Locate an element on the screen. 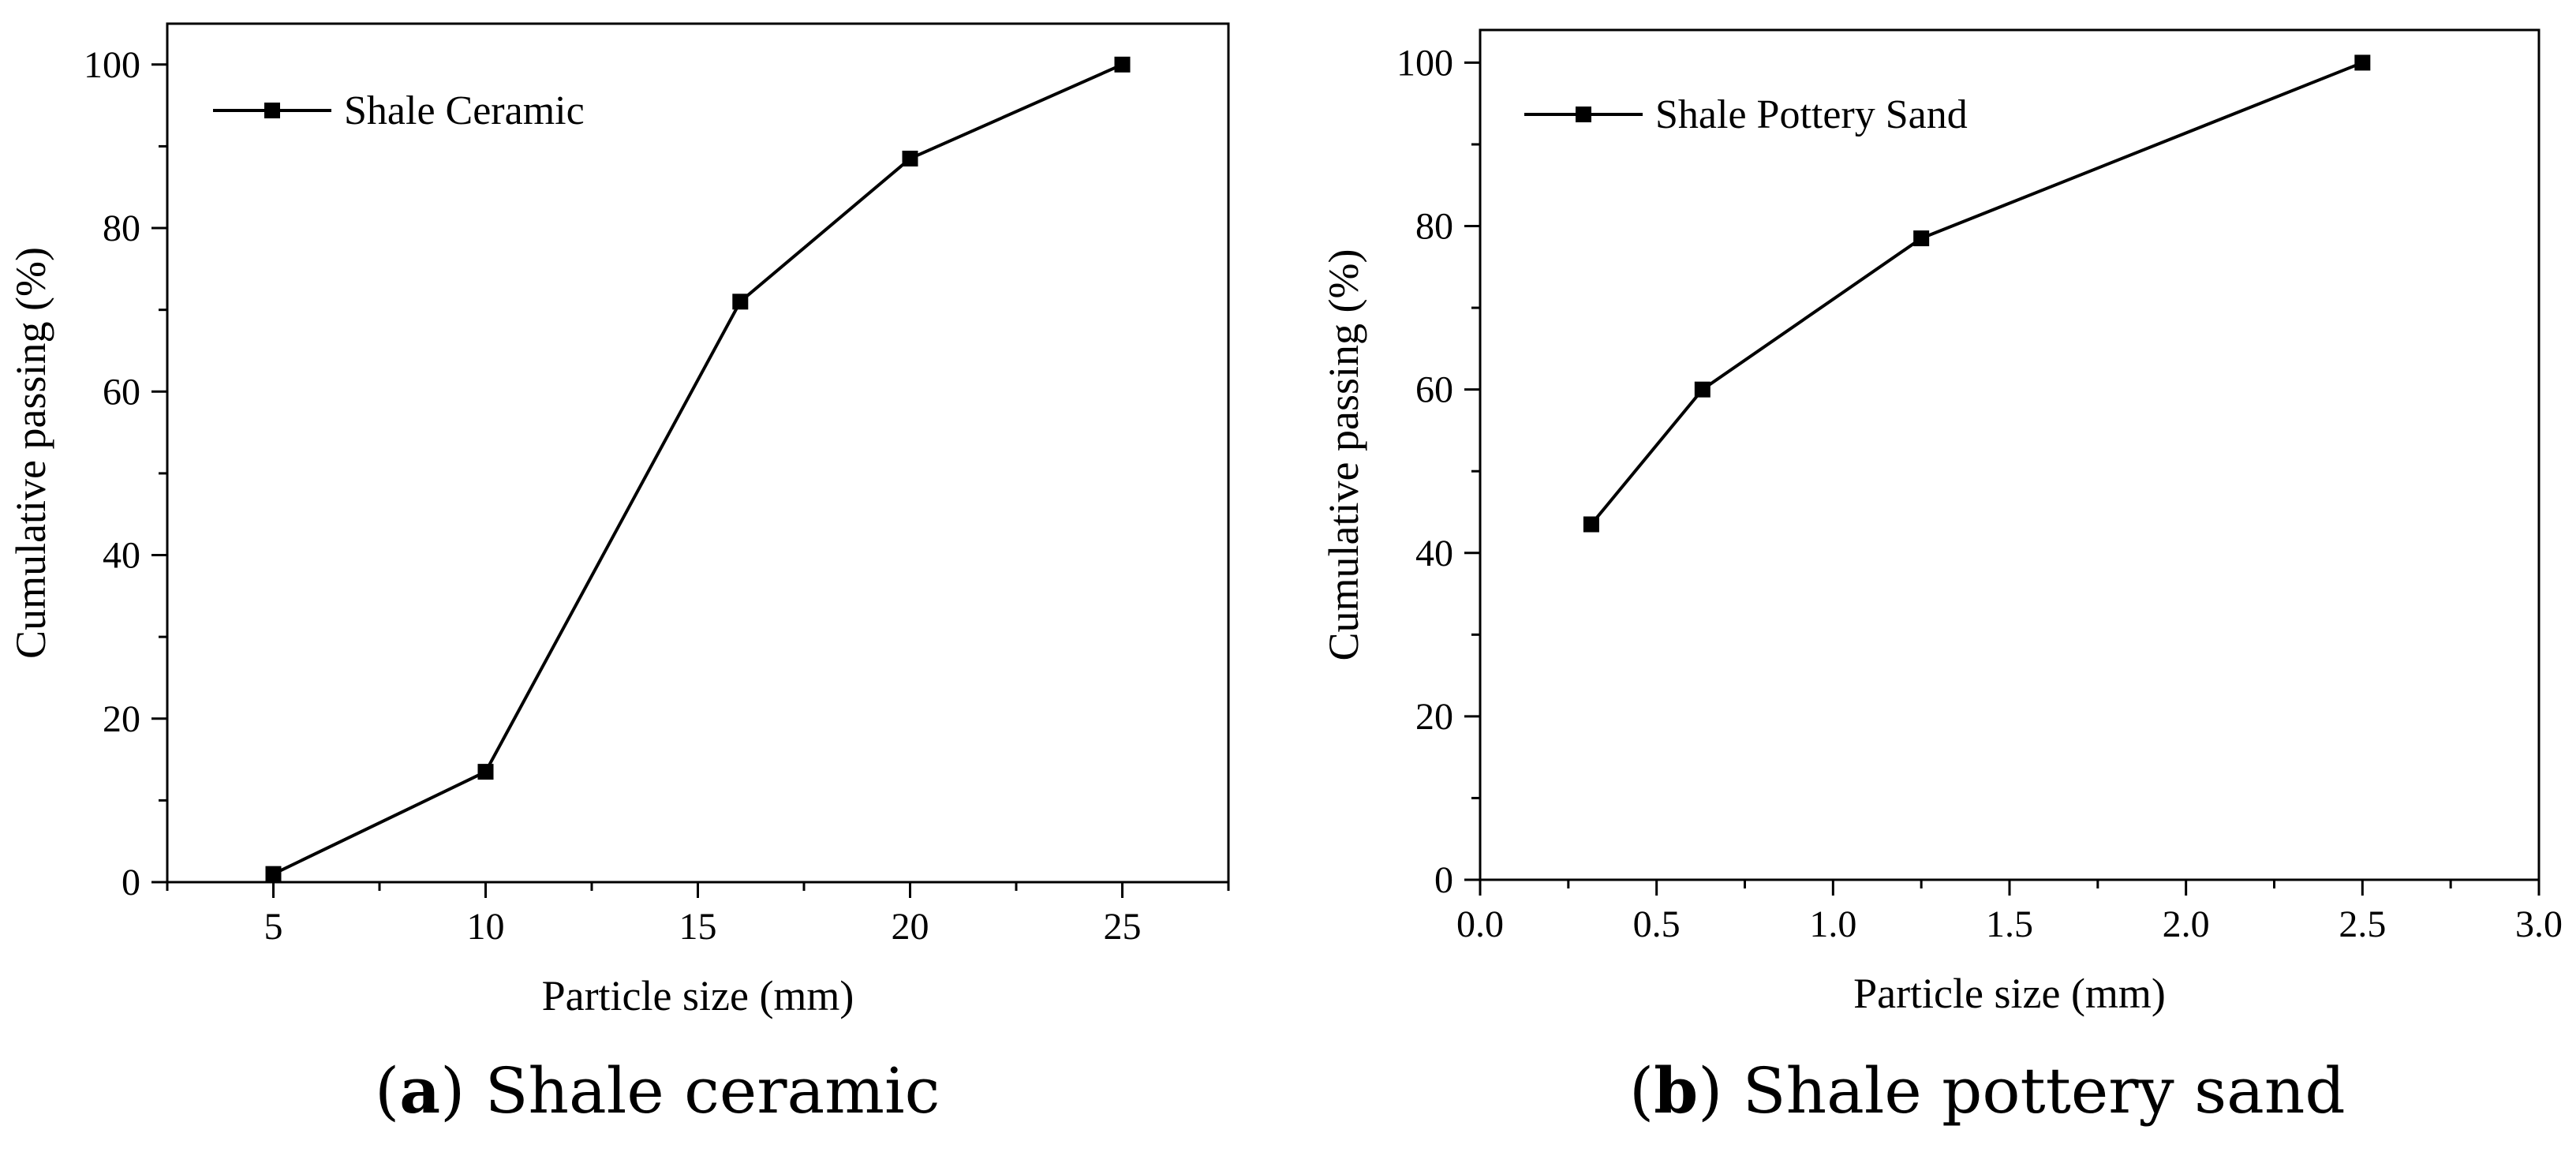  x-tick-label: 1.5 is located at coordinates (2009, 924).